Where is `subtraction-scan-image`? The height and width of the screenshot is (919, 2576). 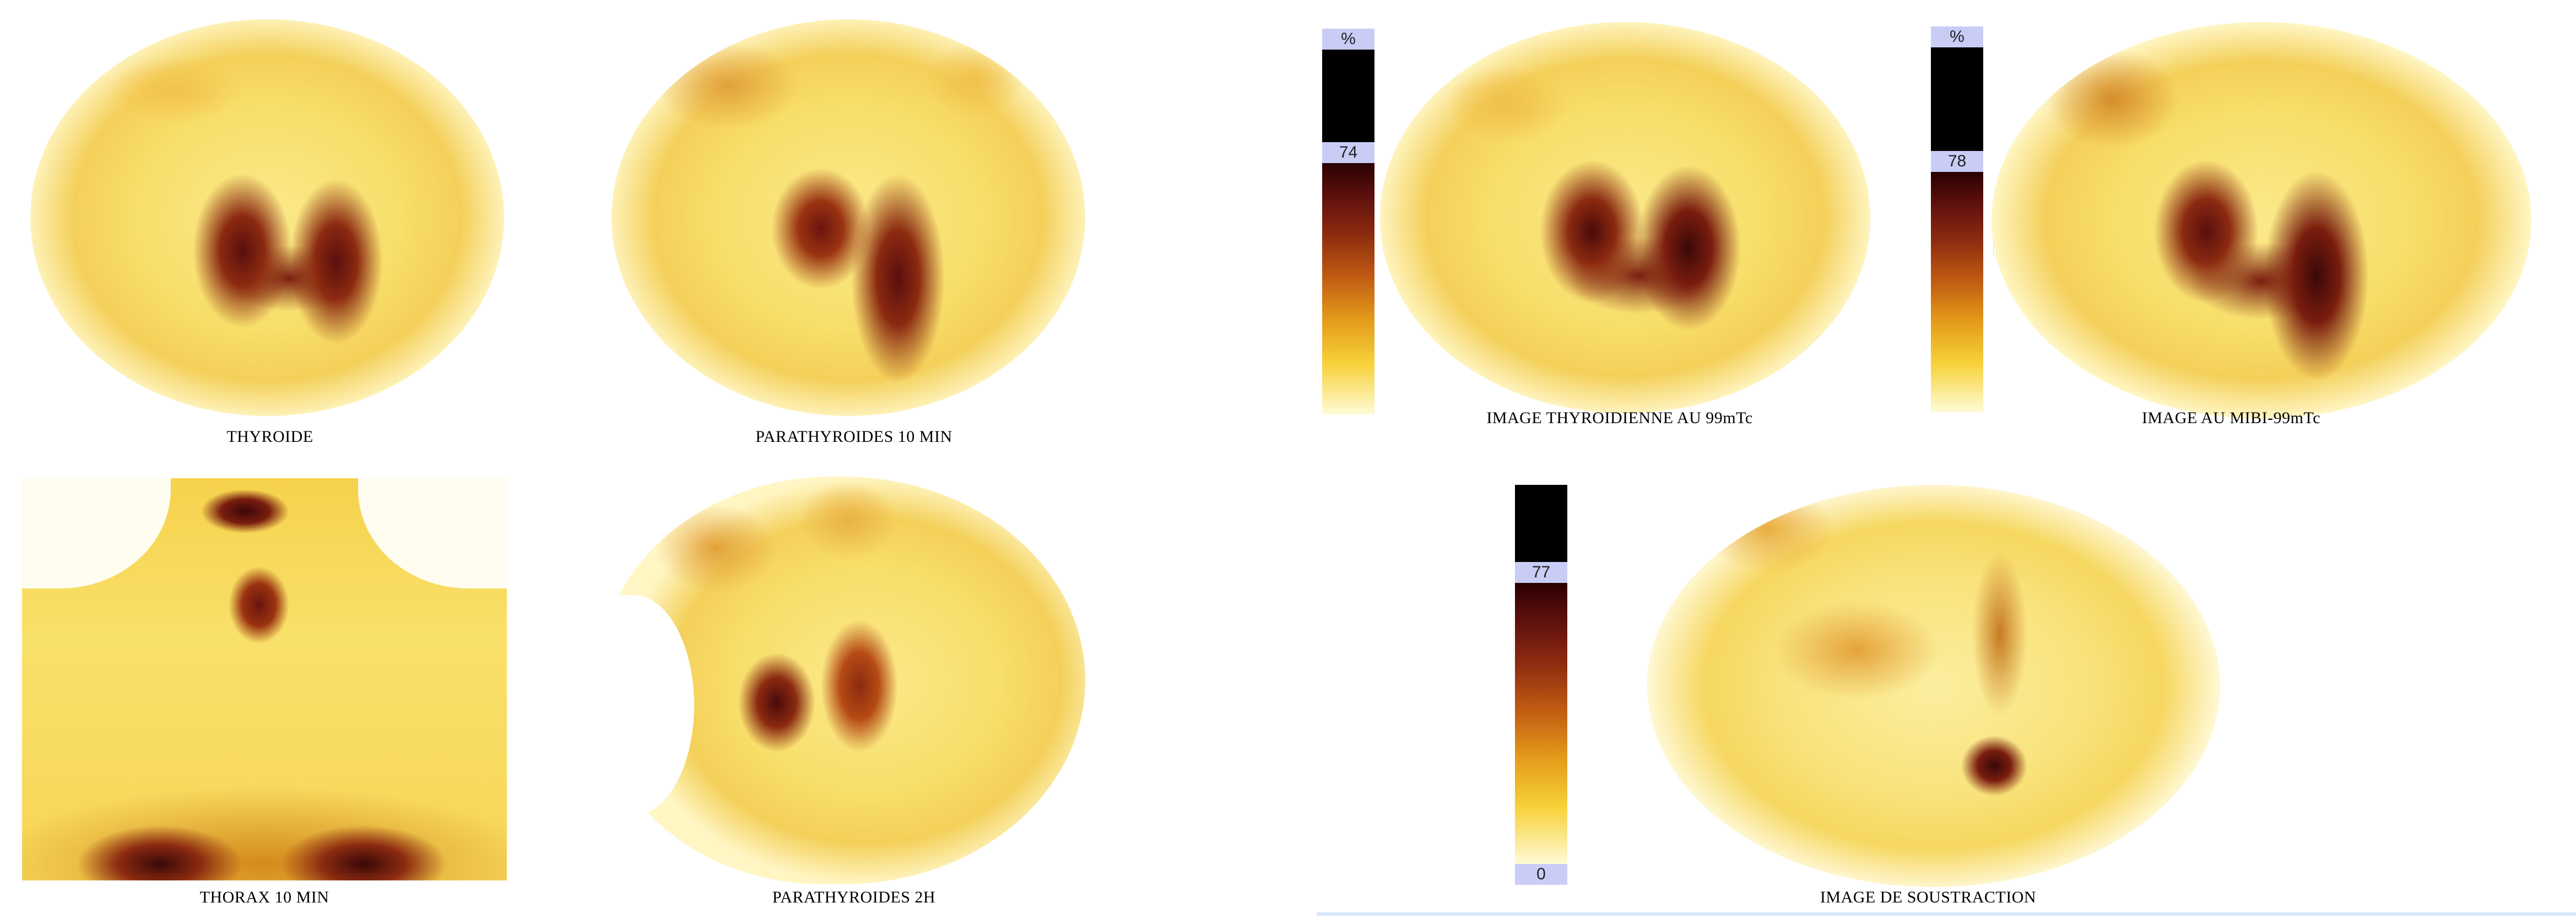
subtraction-scan-image is located at coordinates (1933, 686).